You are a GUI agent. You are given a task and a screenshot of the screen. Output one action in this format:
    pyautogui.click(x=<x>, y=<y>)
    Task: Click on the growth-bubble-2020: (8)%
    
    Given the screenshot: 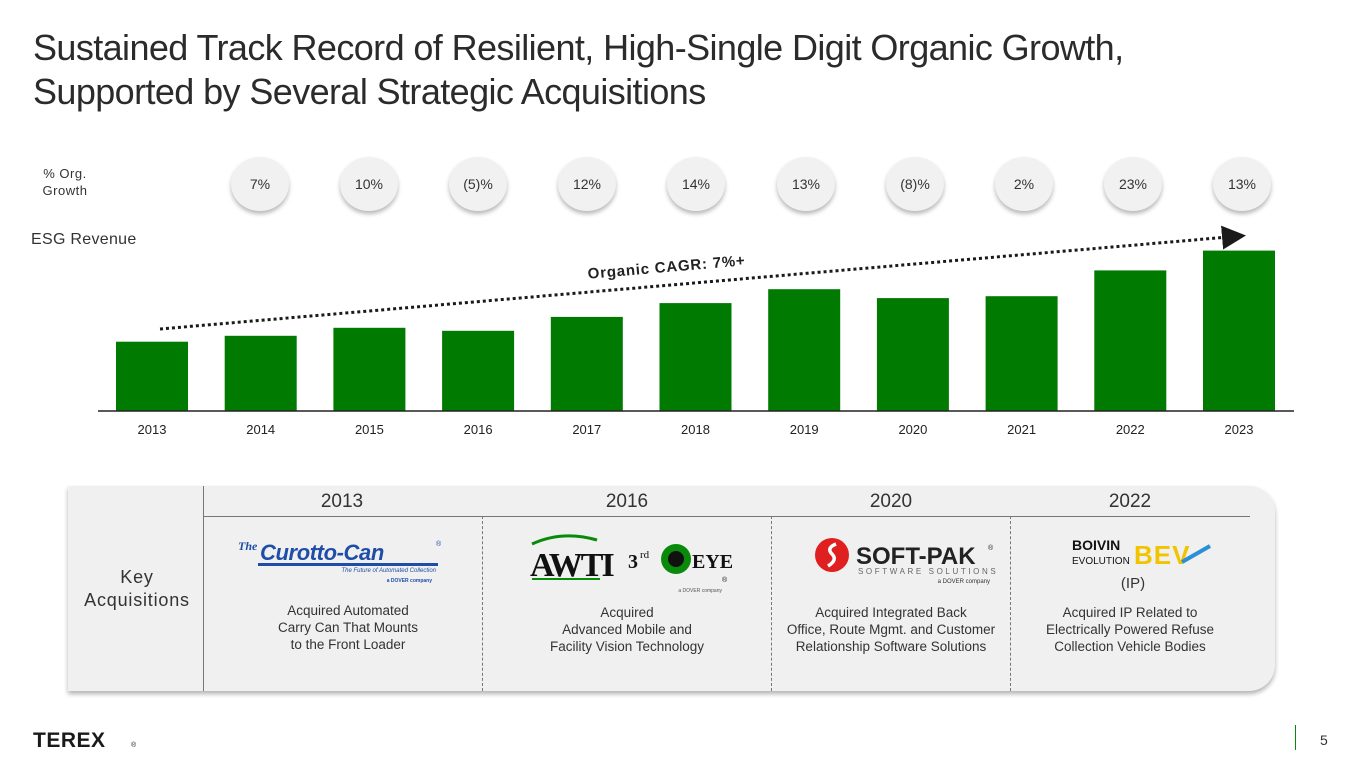 What is the action you would take?
    pyautogui.click(x=915, y=184)
    